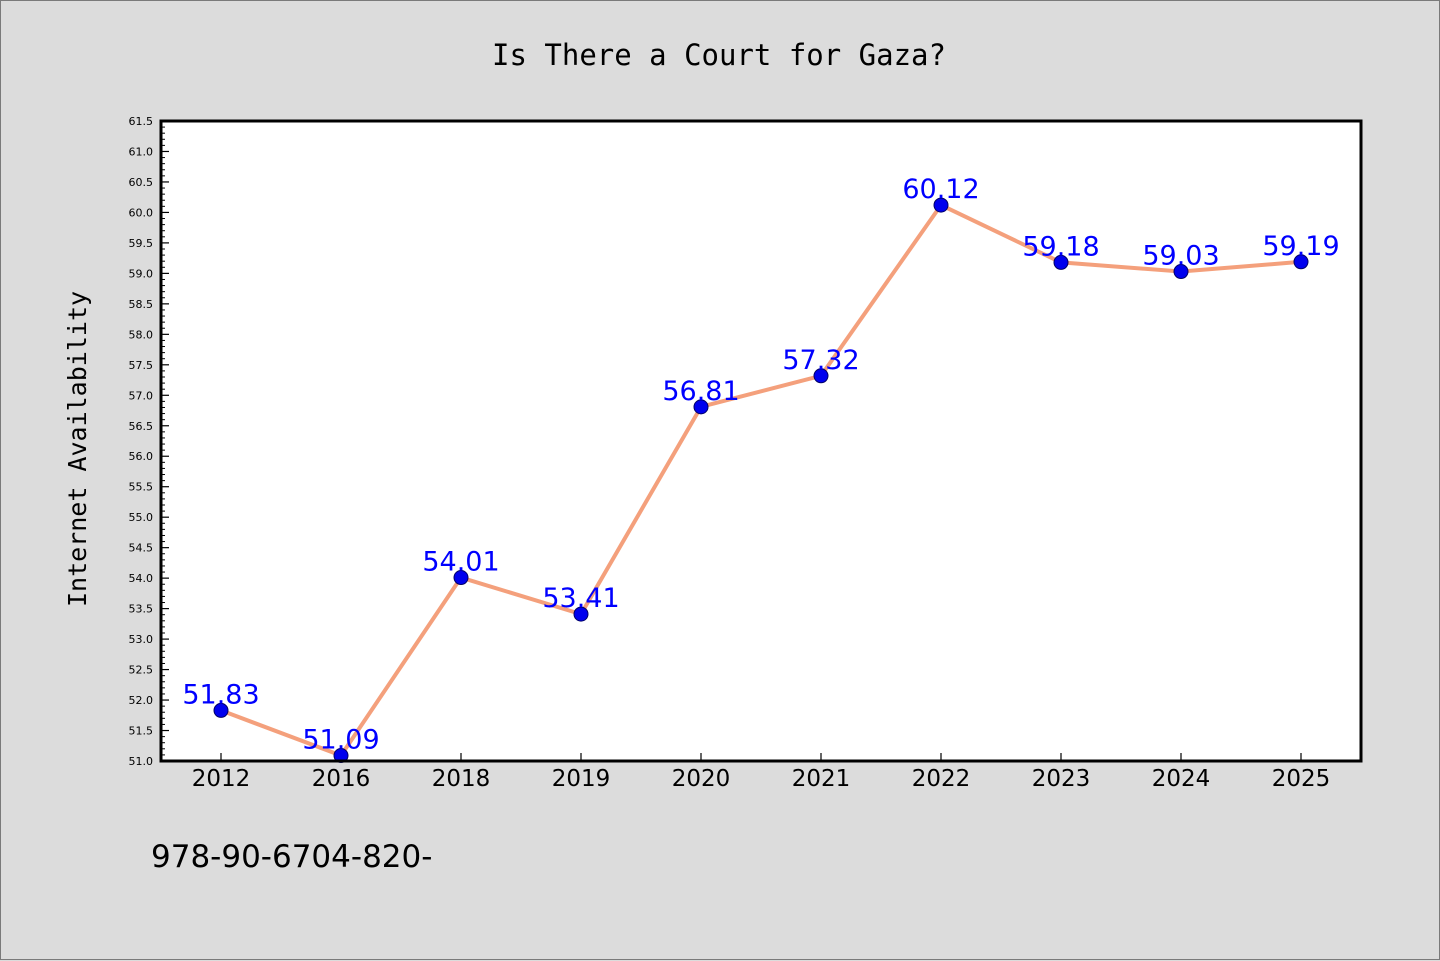 This screenshot has height=961, width=1440. Describe the element at coordinates (340, 740) in the screenshot. I see `data-label: 51.09` at that location.